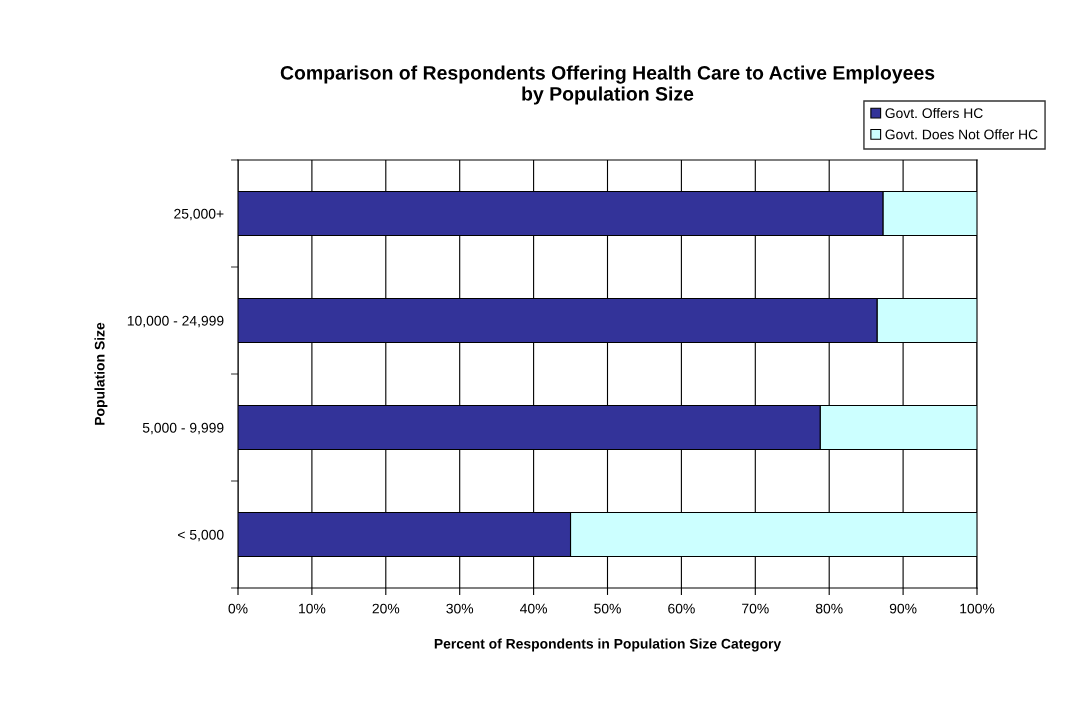  I want to click on x-tick-label: 90%, so click(903, 608).